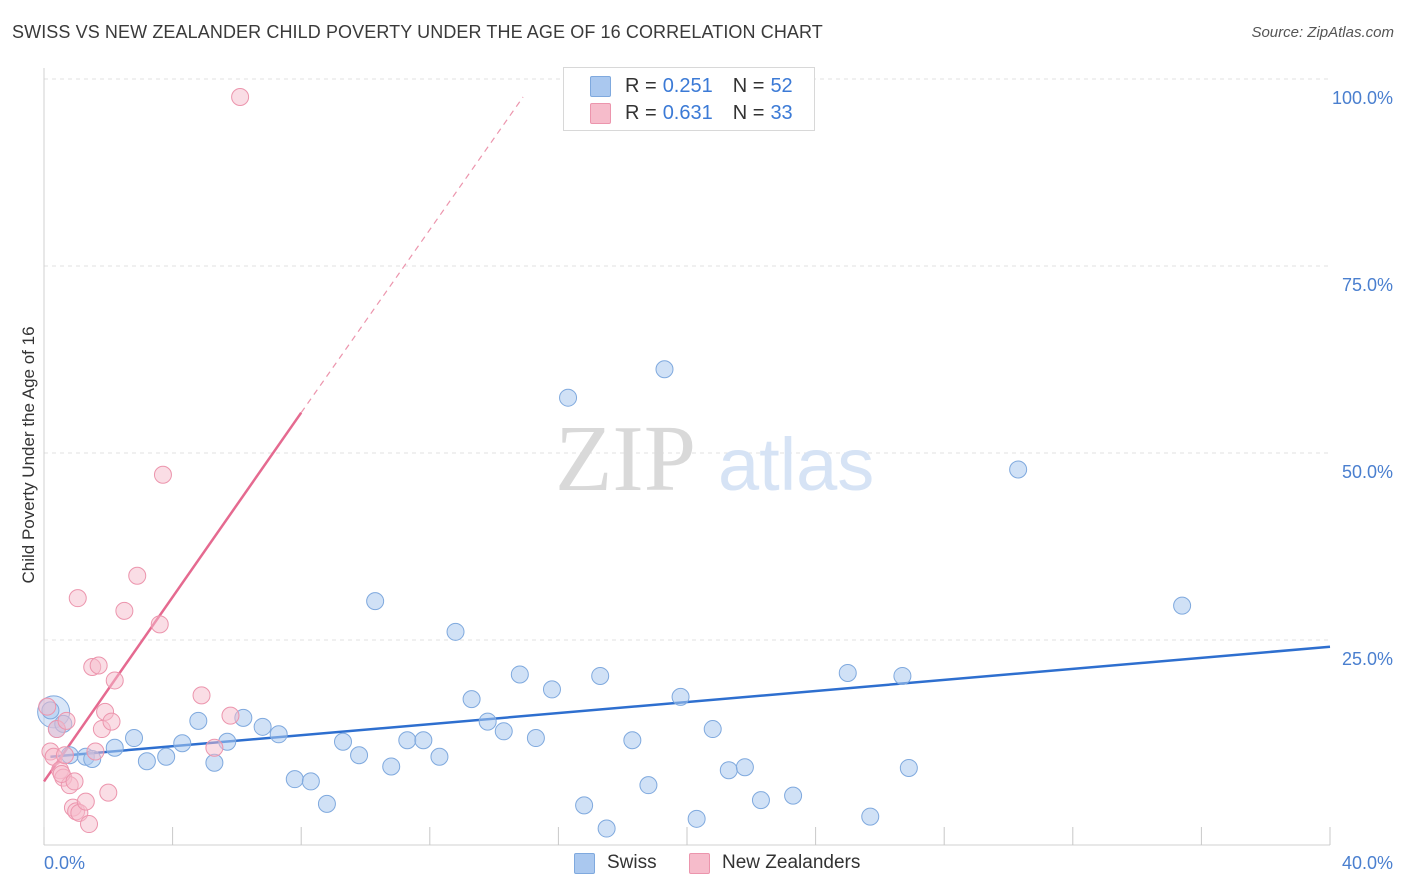 The width and height of the screenshot is (1406, 892). Describe the element at coordinates (641, 112) in the screenshot. I see `nz-r-label: R =` at that location.